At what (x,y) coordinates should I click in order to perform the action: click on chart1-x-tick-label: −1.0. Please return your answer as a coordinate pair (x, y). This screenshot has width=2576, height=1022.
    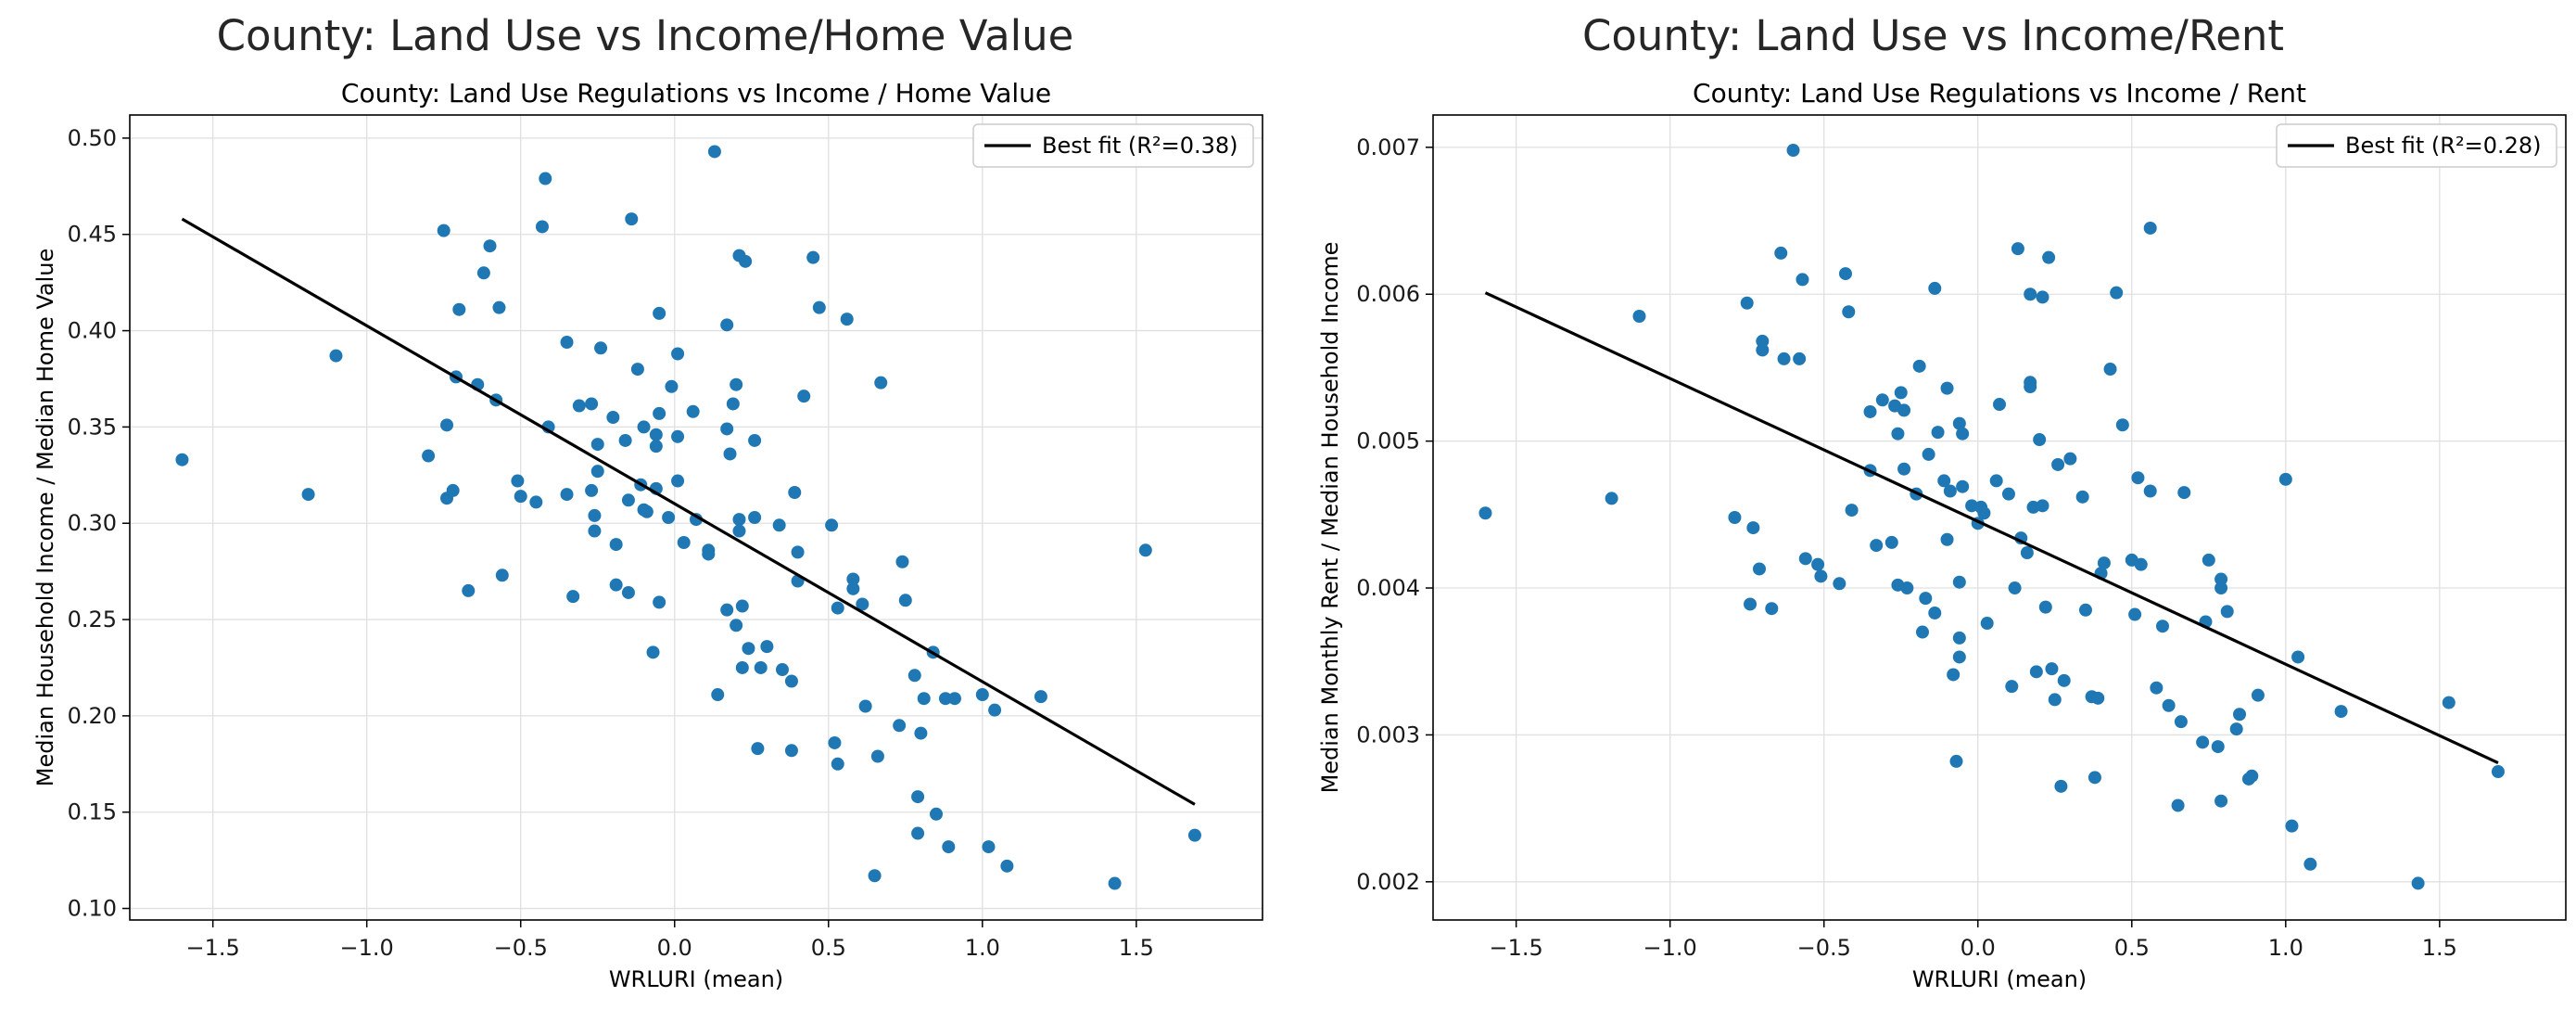
    Looking at the image, I should click on (367, 948).